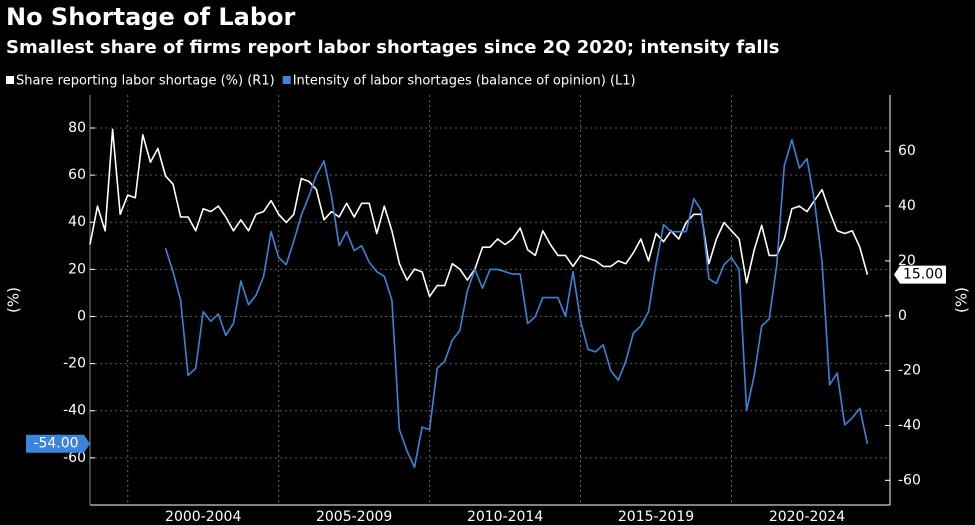 Image resolution: width=975 pixels, height=525 pixels. What do you see at coordinates (902, 316) in the screenshot?
I see `y2-tick-label: 0` at bounding box center [902, 316].